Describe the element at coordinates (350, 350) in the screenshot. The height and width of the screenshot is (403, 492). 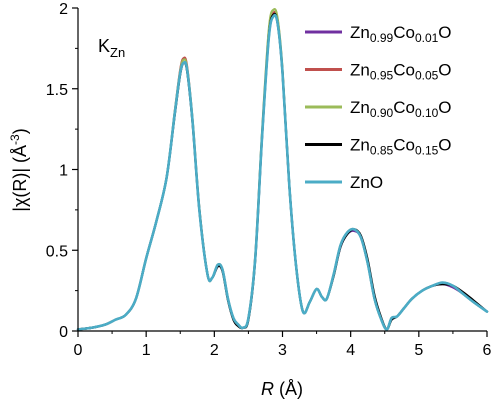
I see `x-tick-label: 4` at that location.